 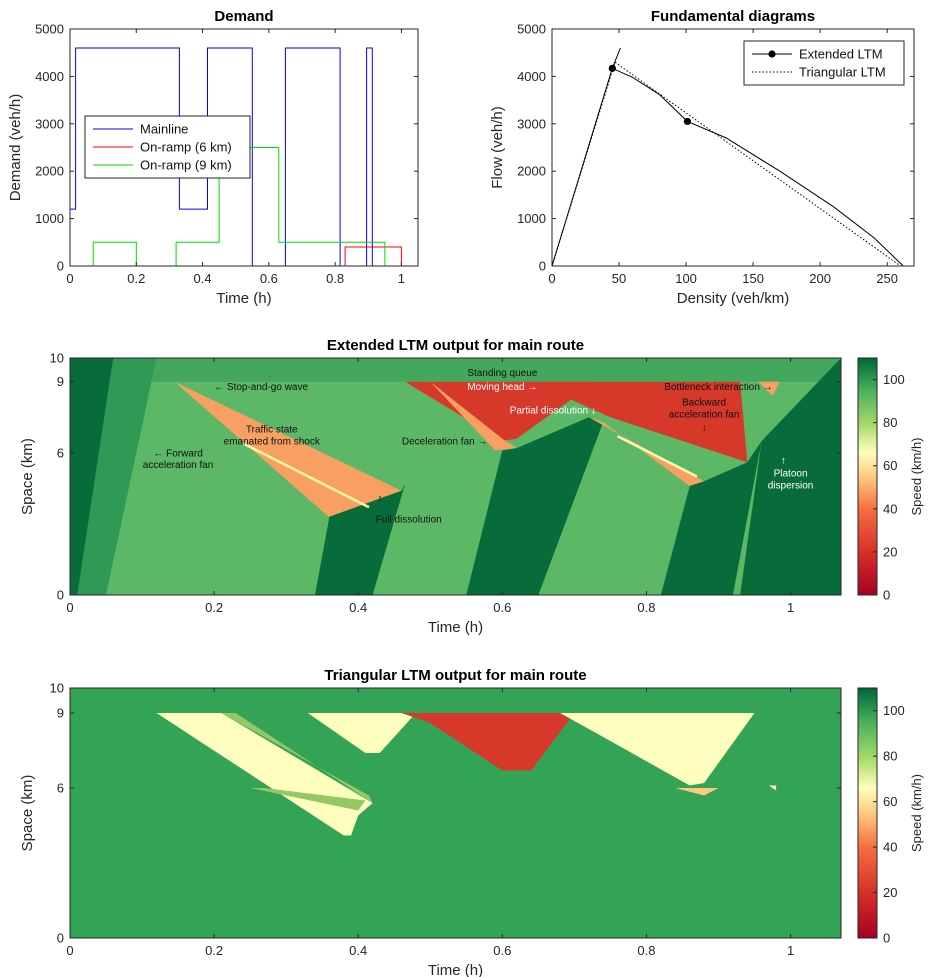 What do you see at coordinates (733, 298) in the screenshot?
I see `x-axis-label: Density (veh/km)` at bounding box center [733, 298].